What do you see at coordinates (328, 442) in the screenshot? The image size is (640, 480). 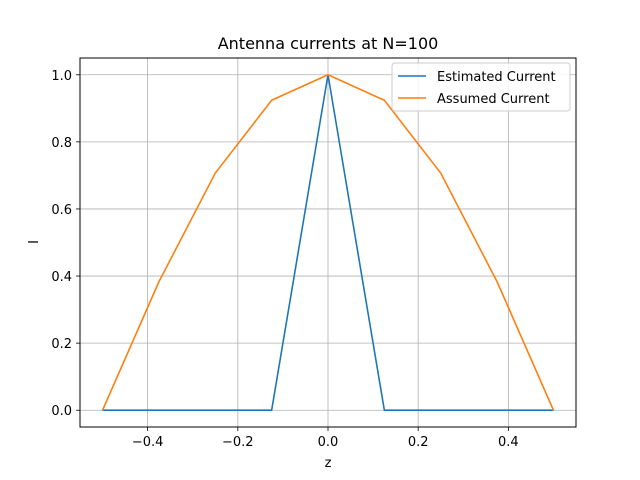 I see `x-tick-label: 0.0` at bounding box center [328, 442].